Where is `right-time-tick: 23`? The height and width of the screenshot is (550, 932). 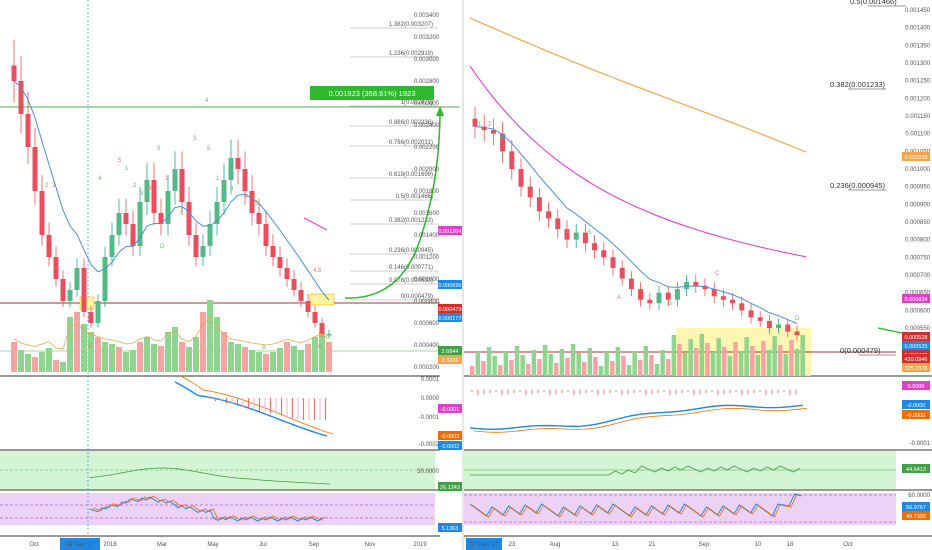
right-time-tick: 23 is located at coordinates (512, 545).